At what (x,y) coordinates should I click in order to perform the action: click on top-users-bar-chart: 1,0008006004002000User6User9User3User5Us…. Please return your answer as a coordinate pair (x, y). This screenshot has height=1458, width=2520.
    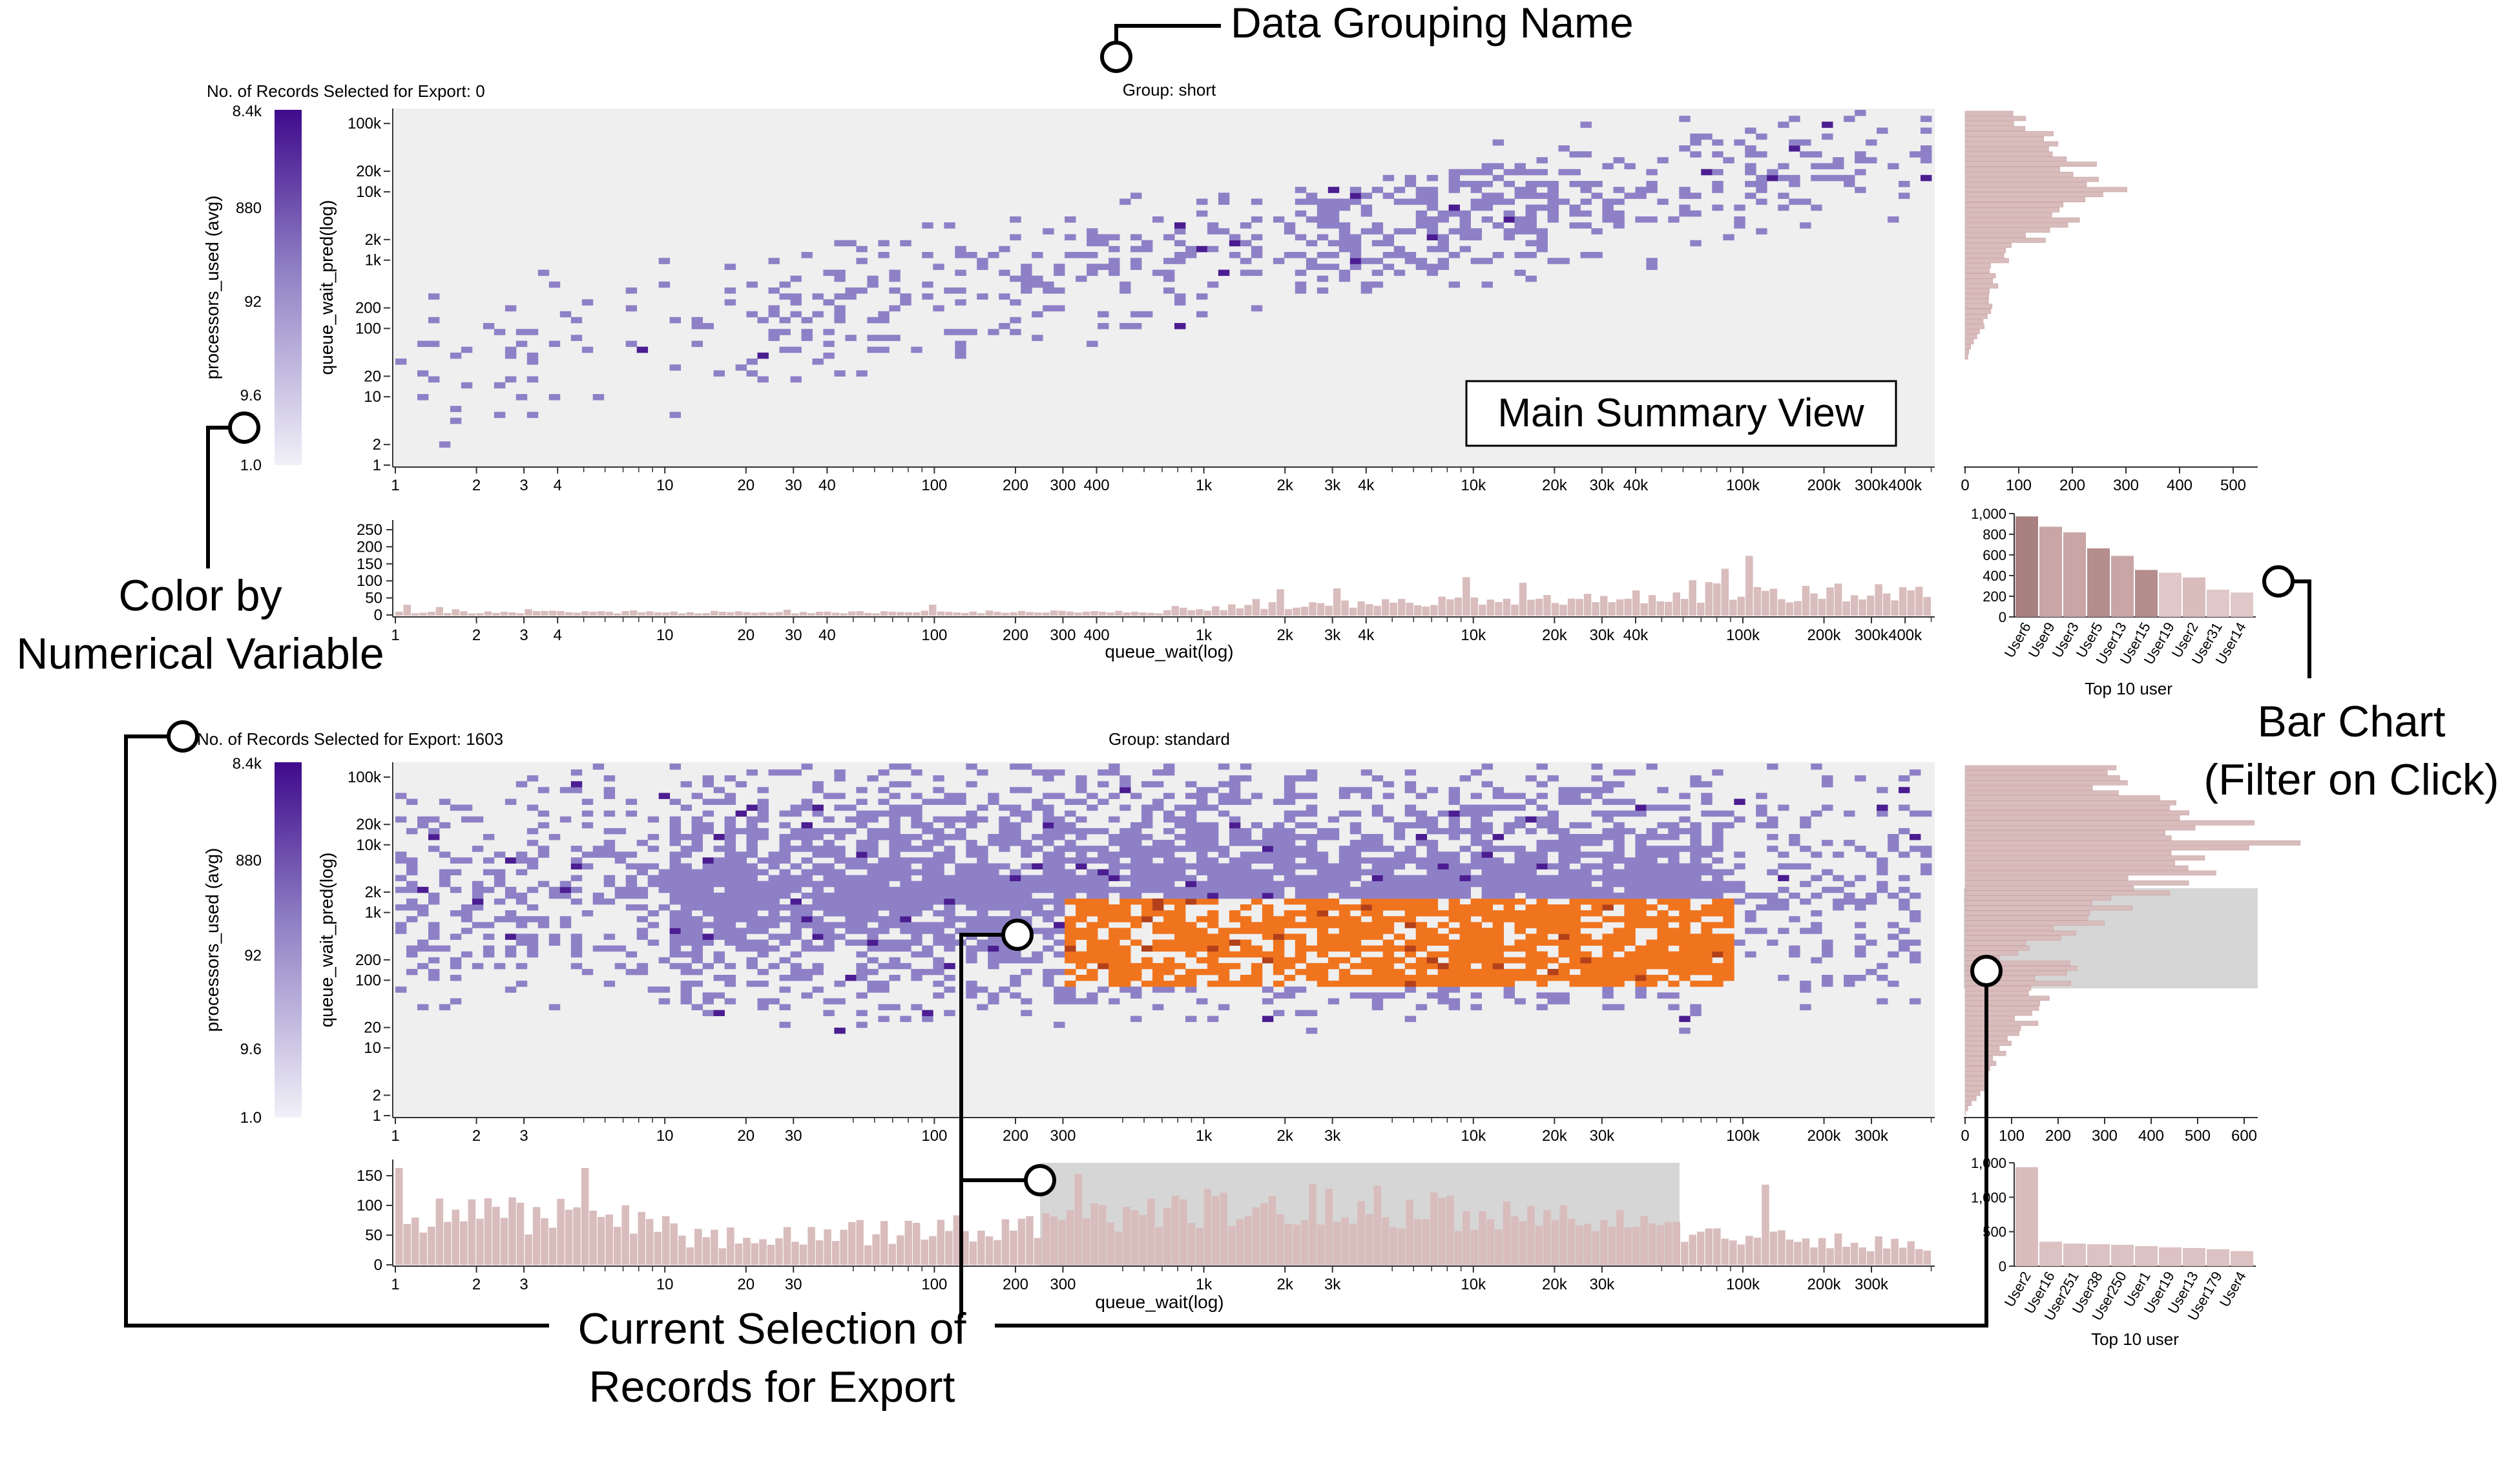
    Looking at the image, I should click on (2113, 602).